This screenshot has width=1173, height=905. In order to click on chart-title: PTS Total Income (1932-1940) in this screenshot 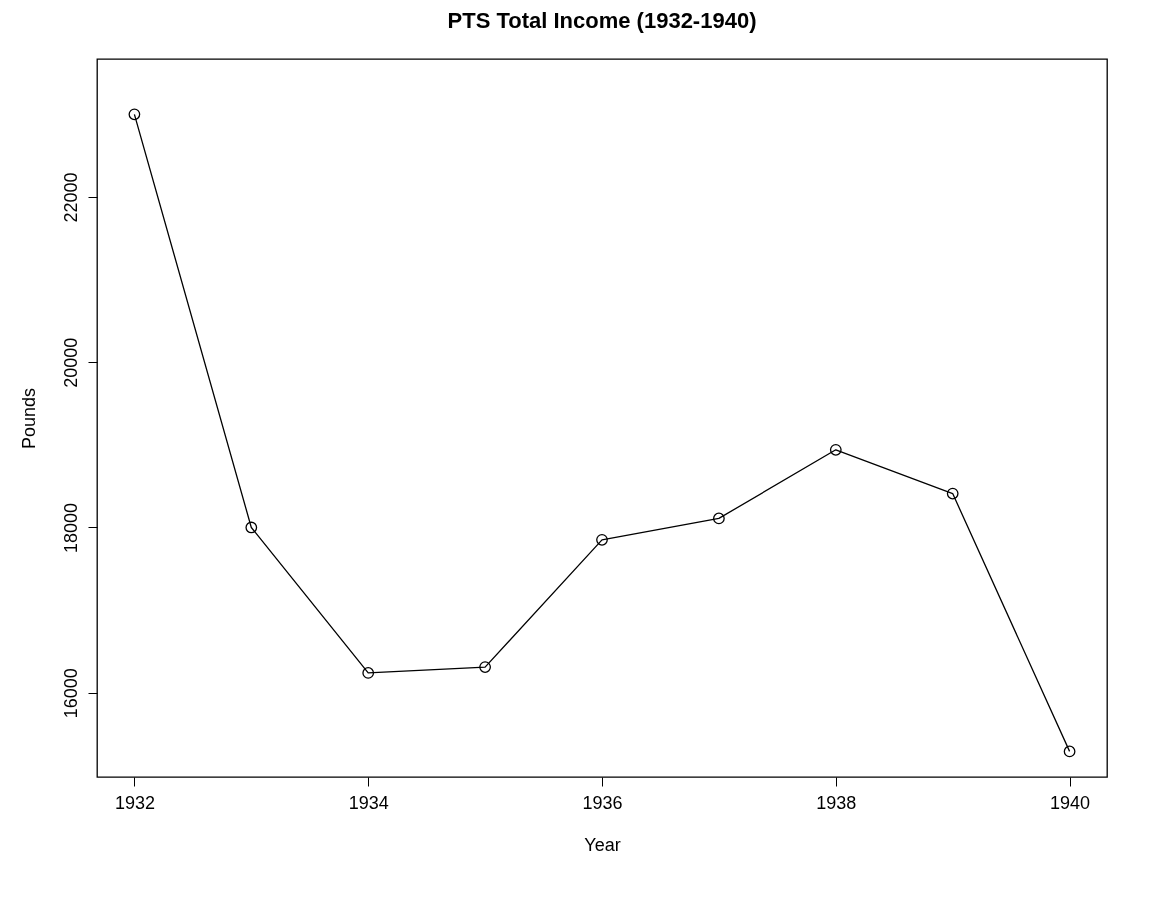, I will do `click(602, 20)`.